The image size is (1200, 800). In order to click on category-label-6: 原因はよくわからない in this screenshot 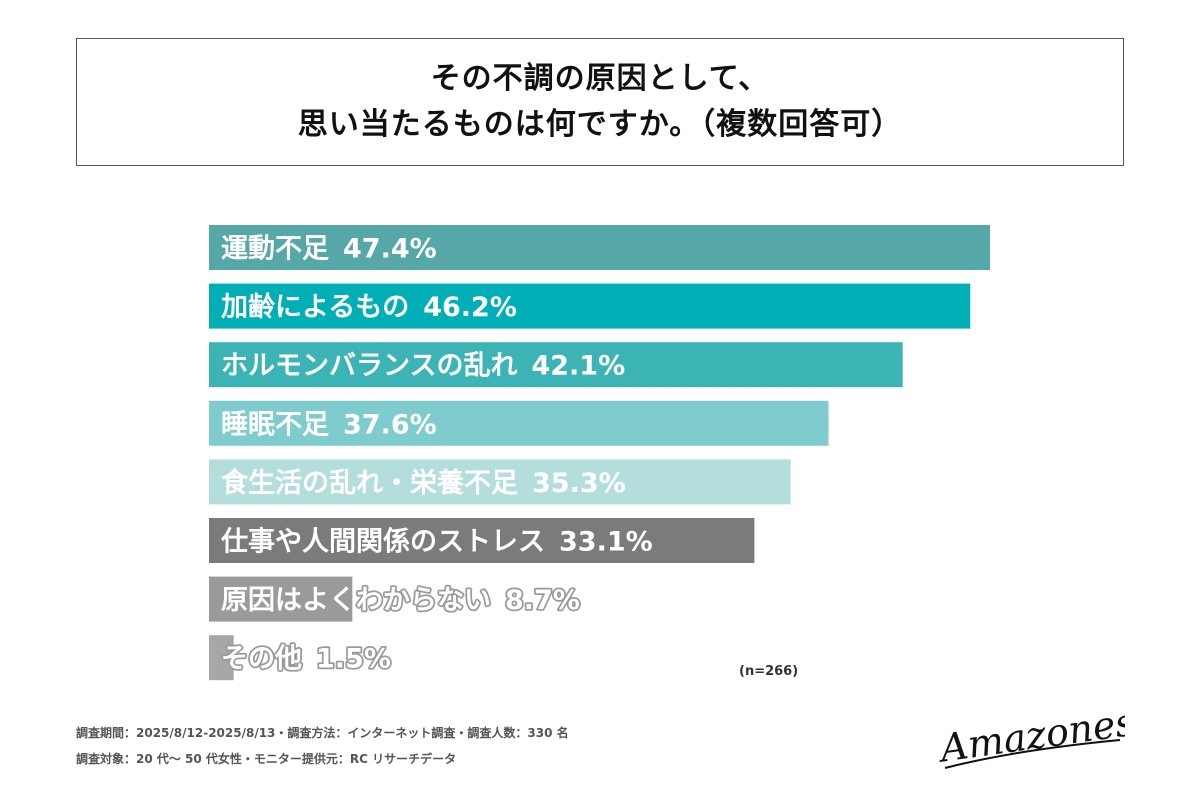, I will do `click(356, 600)`.